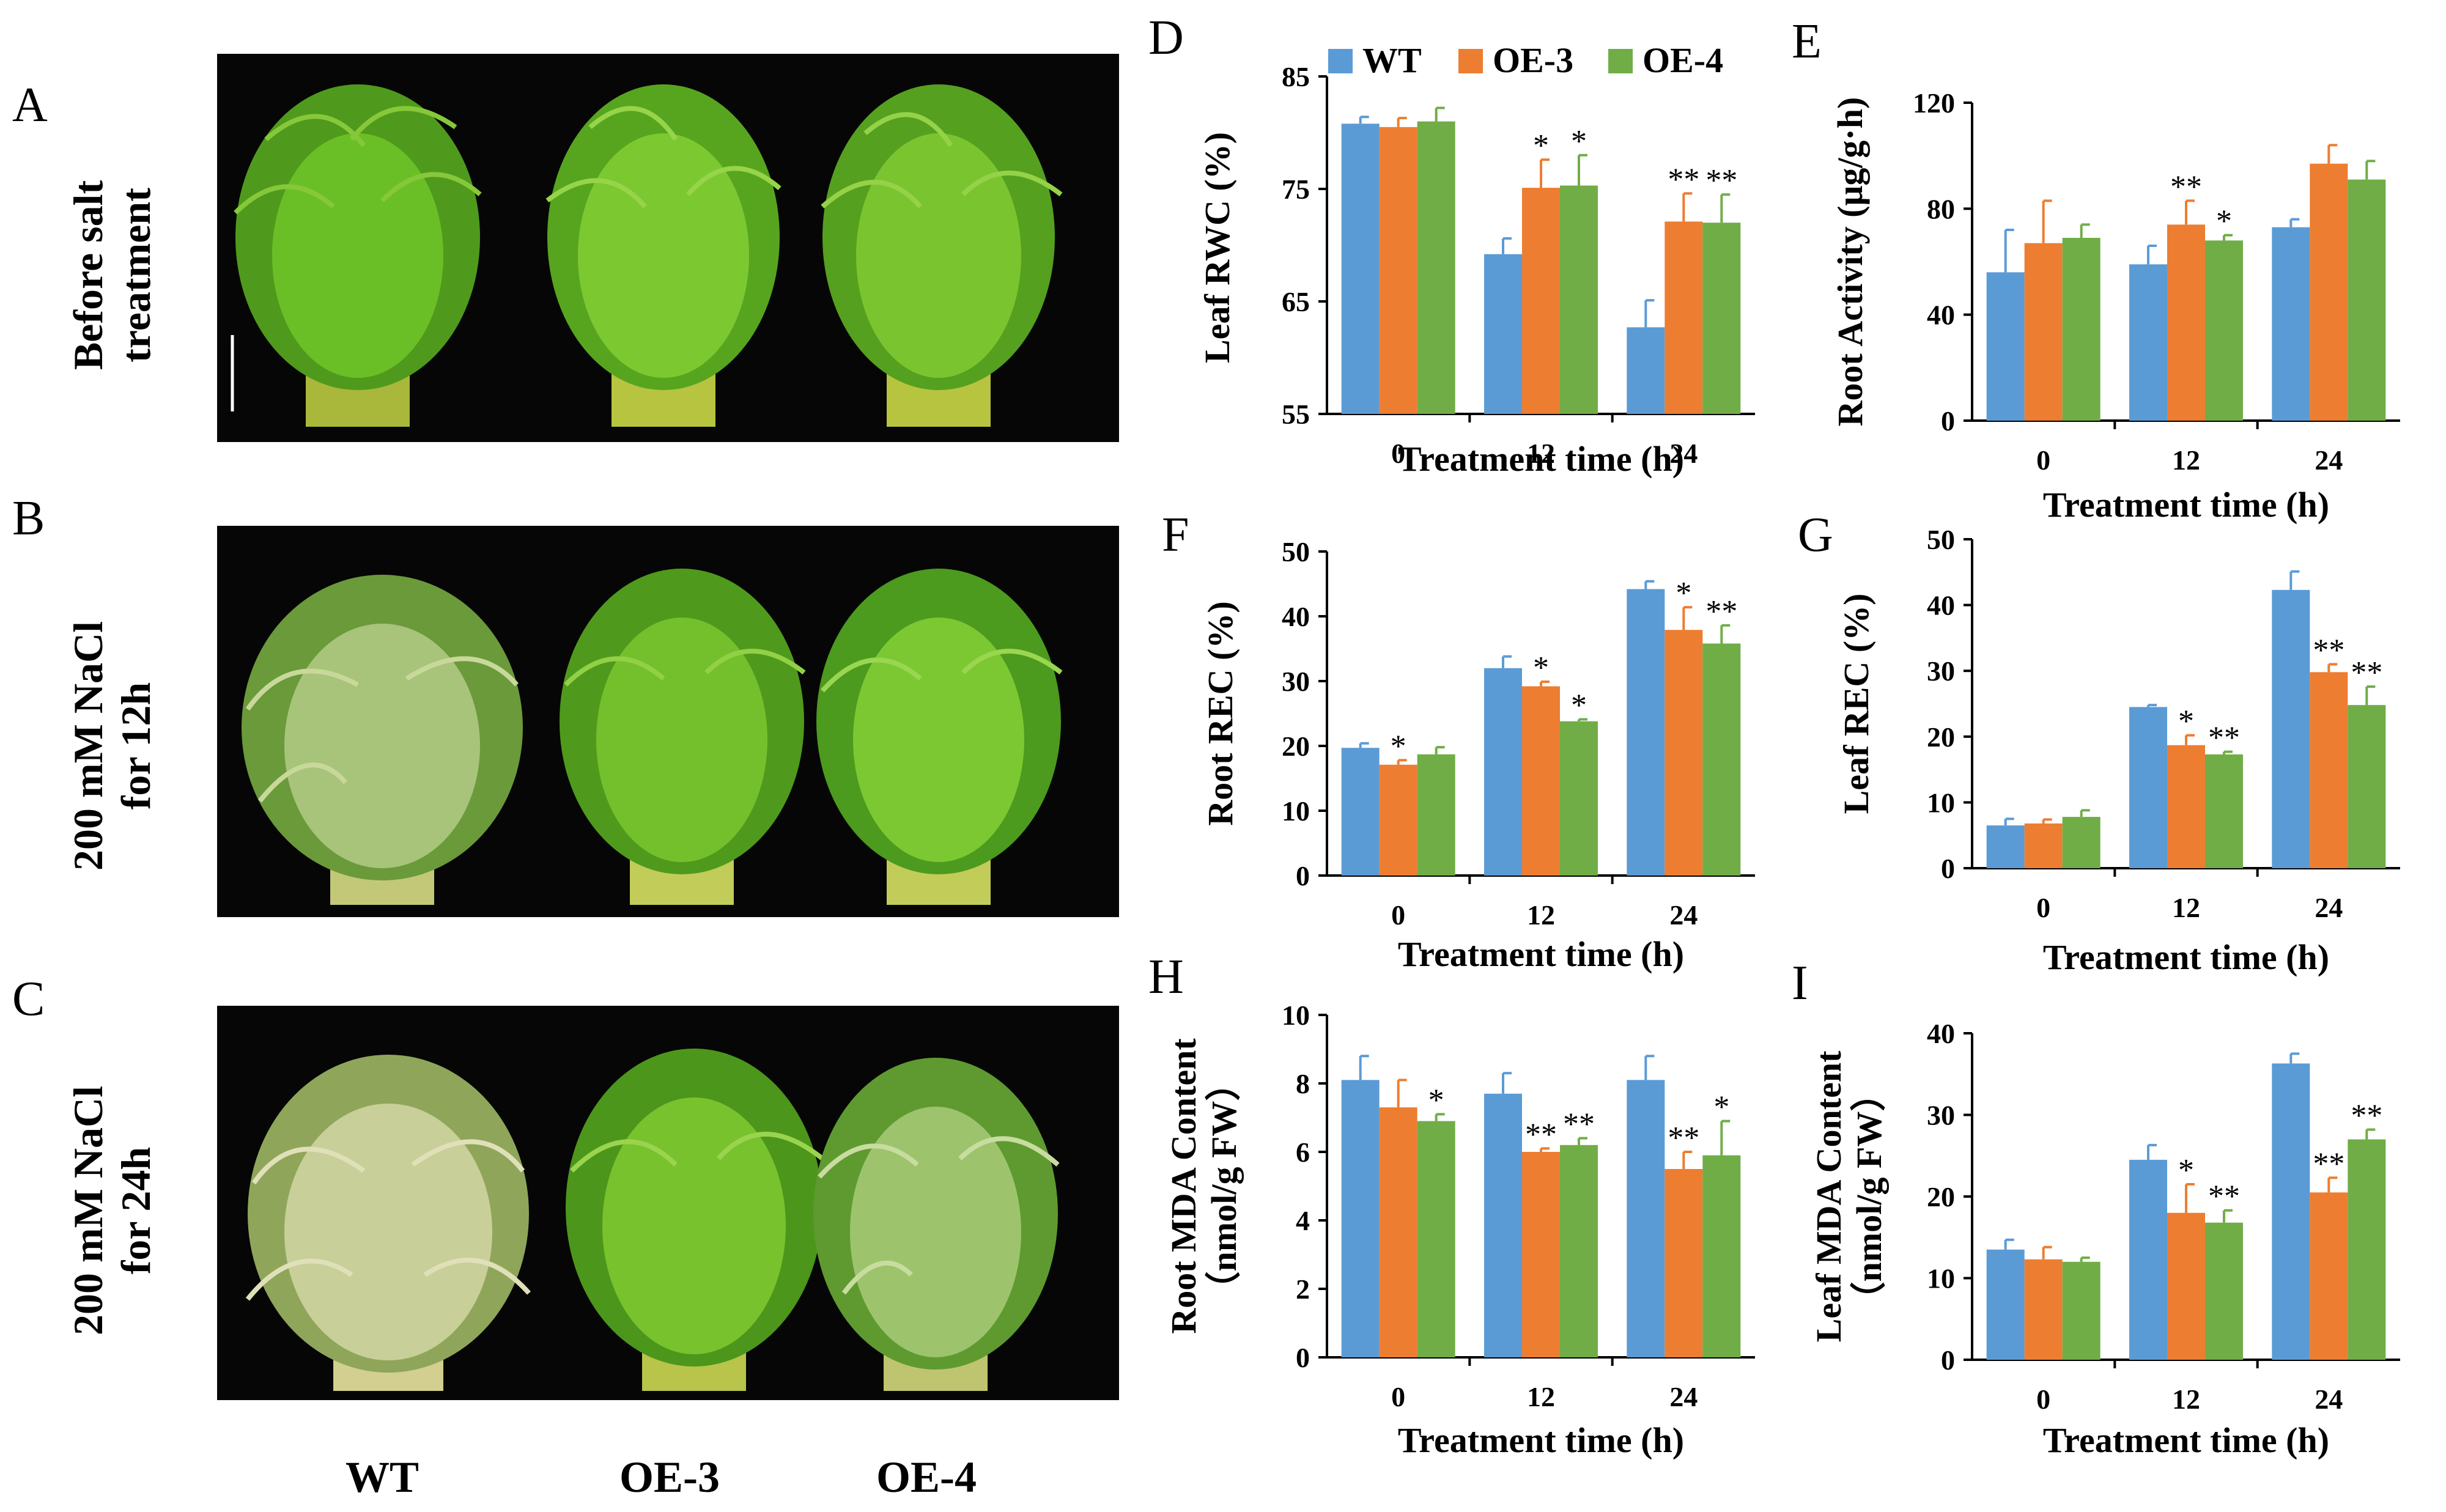  Describe the element at coordinates (1204, 1186) in the screenshot. I see `y-axis-title: Root MDA Content（nmol/g FW）` at that location.